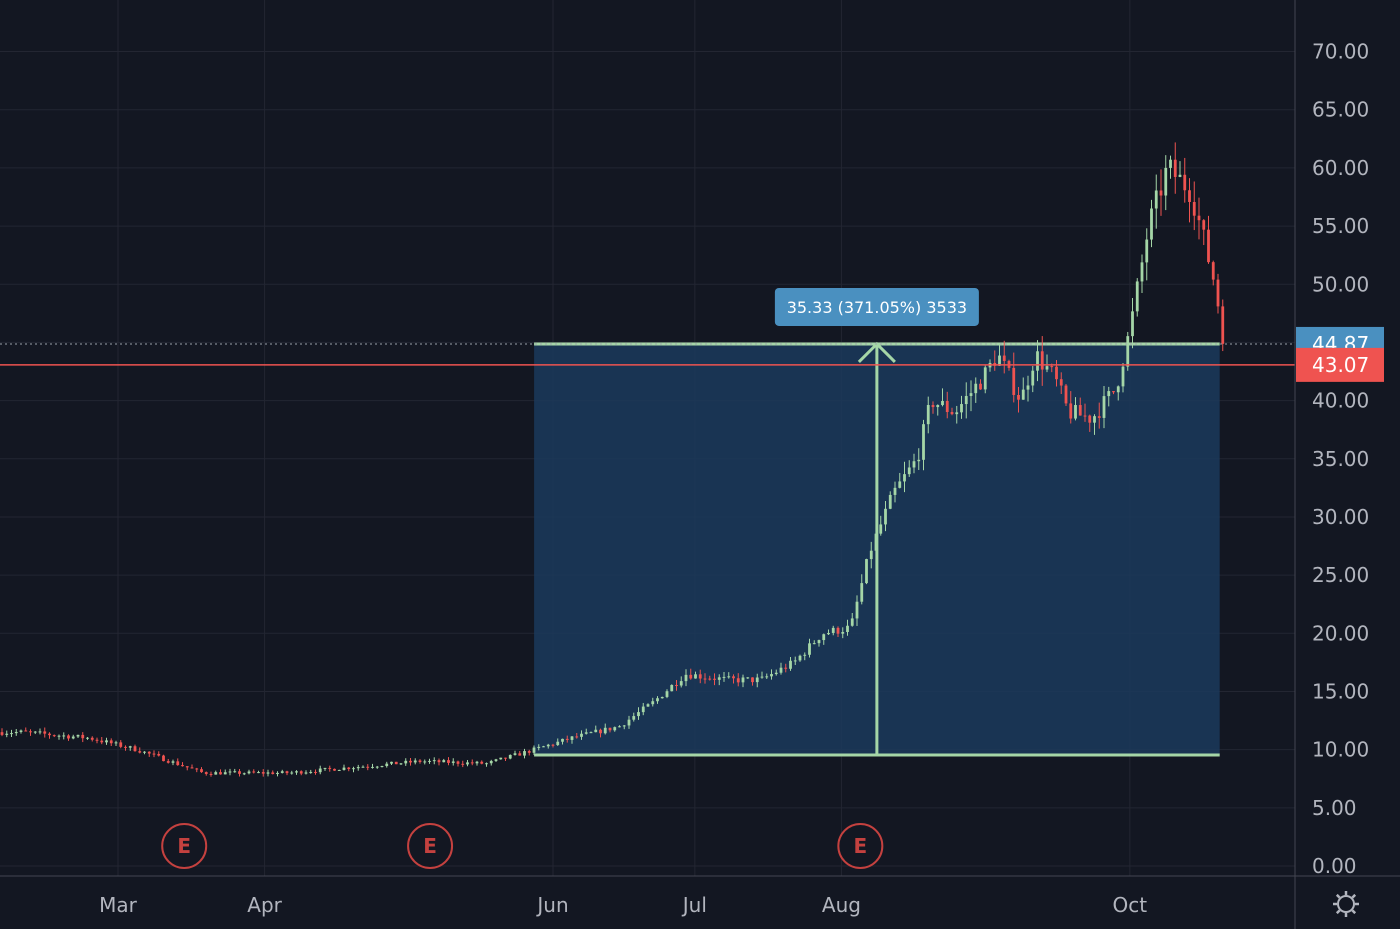 The height and width of the screenshot is (929, 1400). What do you see at coordinates (1340, 284) in the screenshot?
I see `y-tick-label: 50.00` at bounding box center [1340, 284].